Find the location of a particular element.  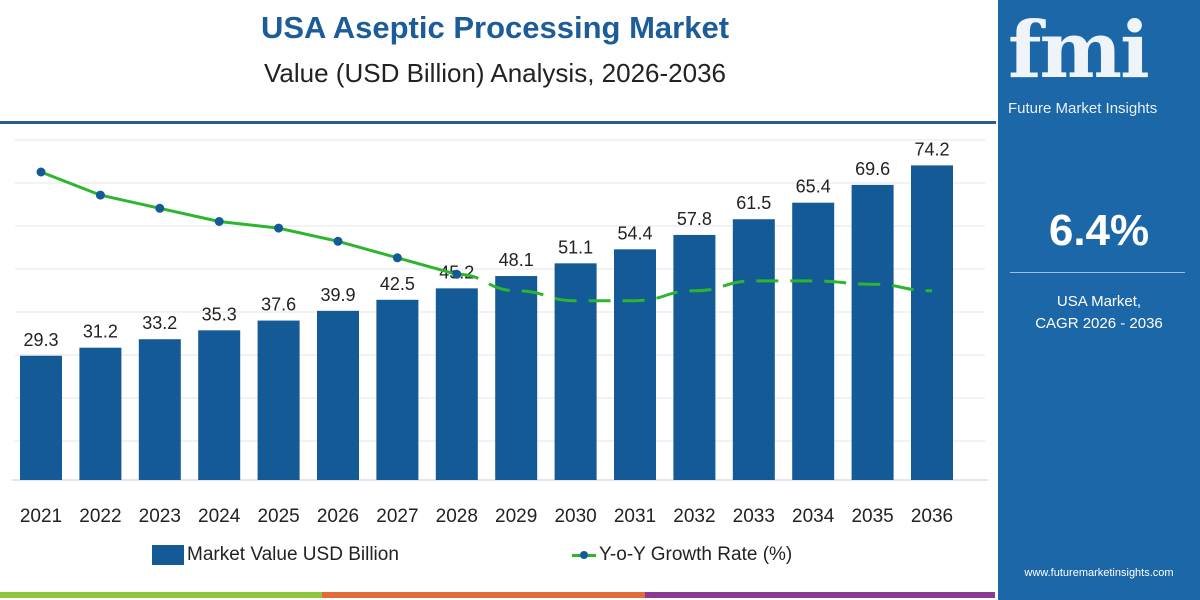

growth-marker-2022 is located at coordinates (100, 195).